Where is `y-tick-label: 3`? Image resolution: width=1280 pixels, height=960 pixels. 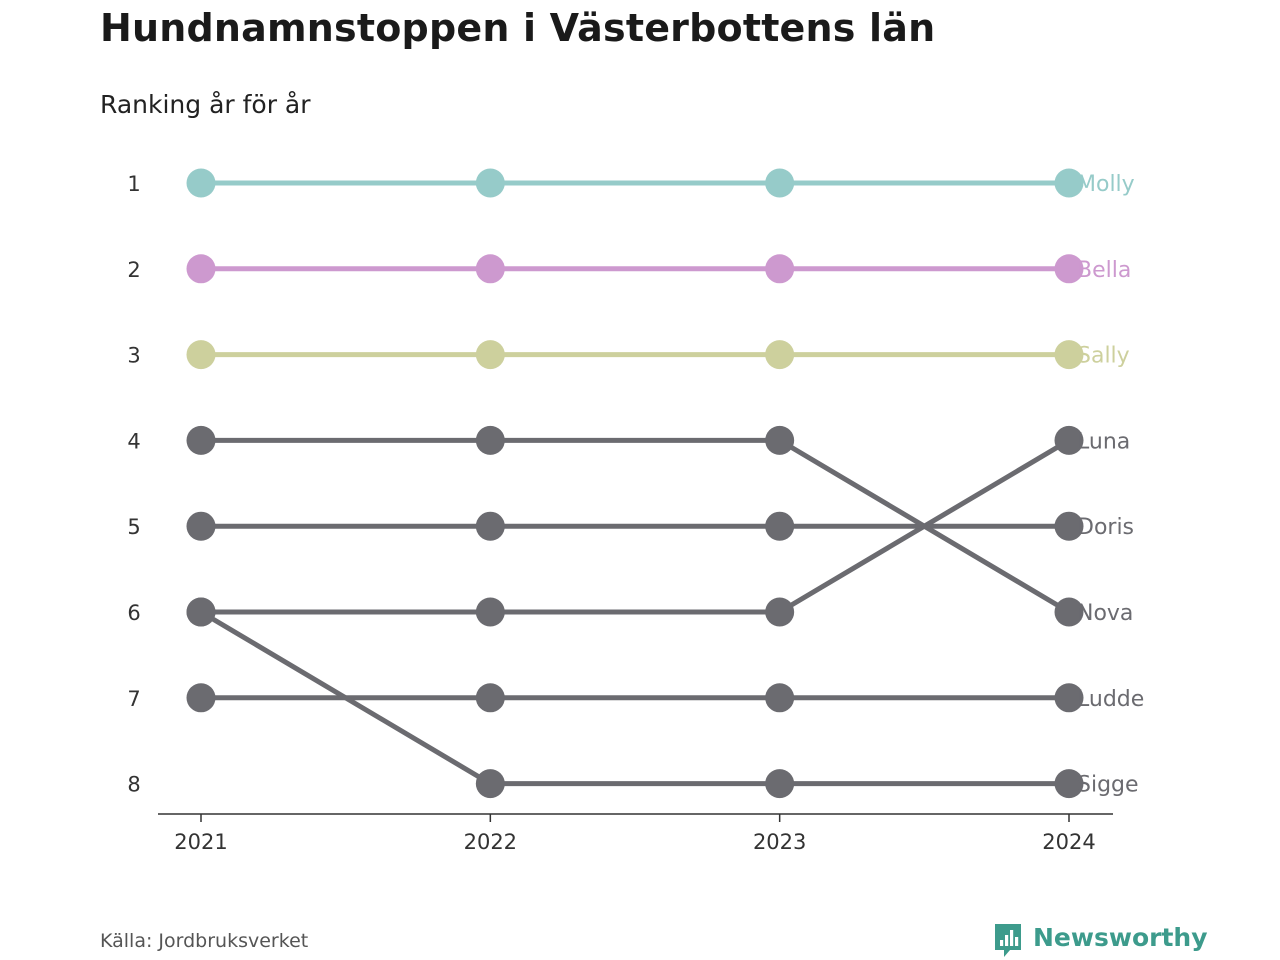
y-tick-label: 3 is located at coordinates (133, 356).